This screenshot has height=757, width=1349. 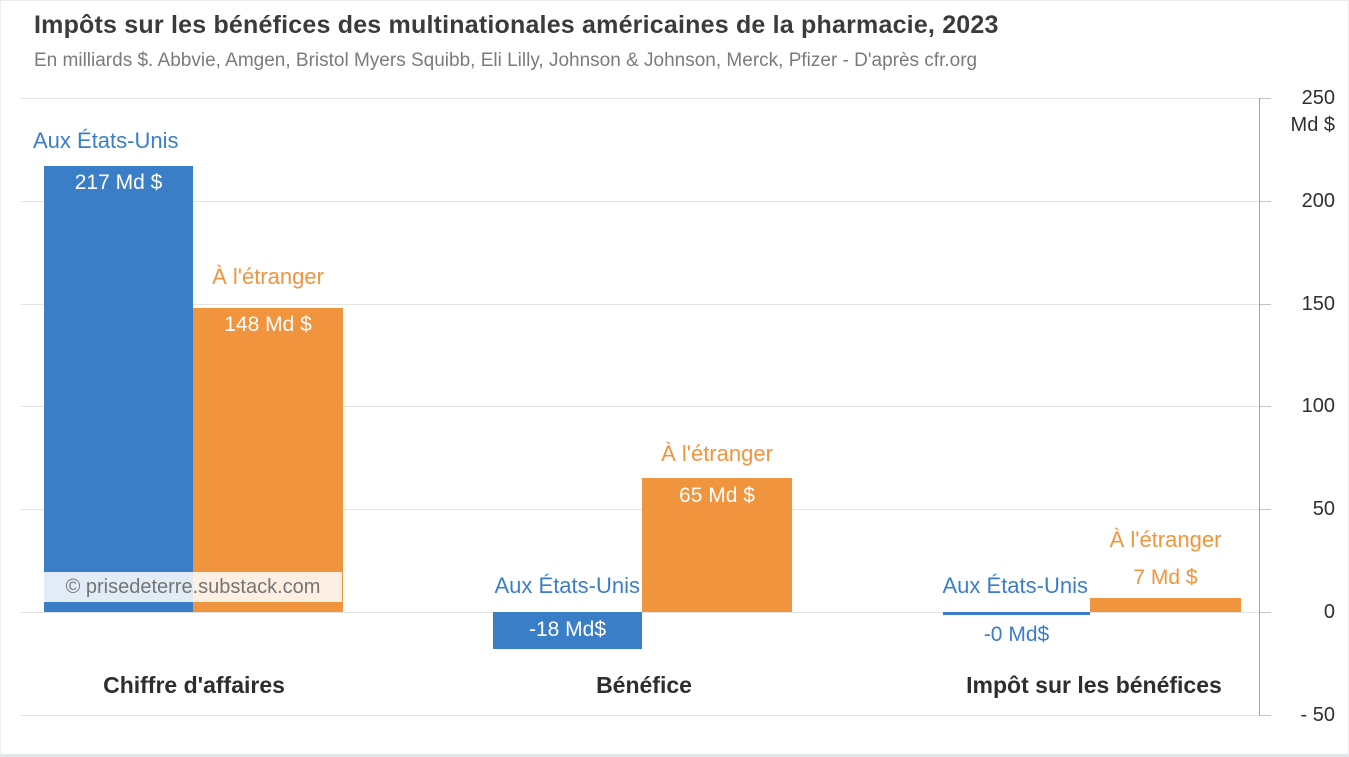 What do you see at coordinates (1318, 98) in the screenshot?
I see `axis-tick-label: 250` at bounding box center [1318, 98].